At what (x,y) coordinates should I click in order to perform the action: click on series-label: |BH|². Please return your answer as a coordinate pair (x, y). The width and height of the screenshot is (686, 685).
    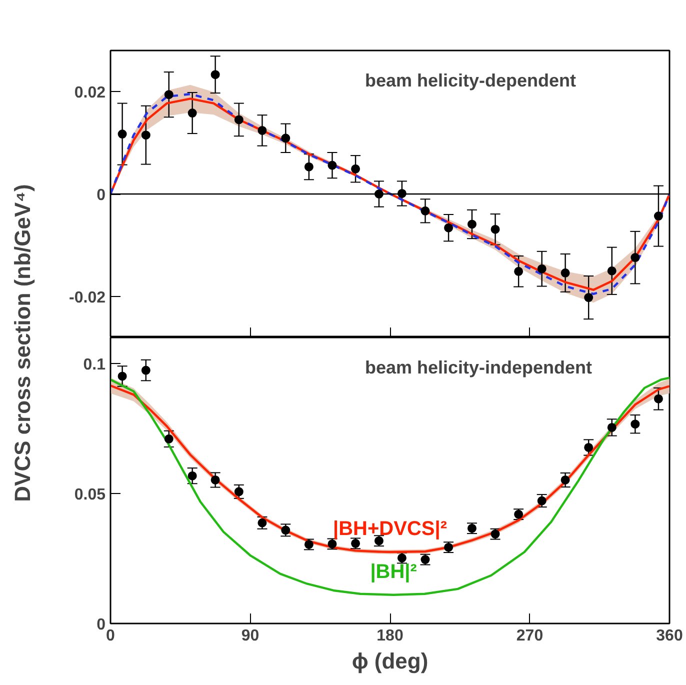
    Looking at the image, I should click on (394, 571).